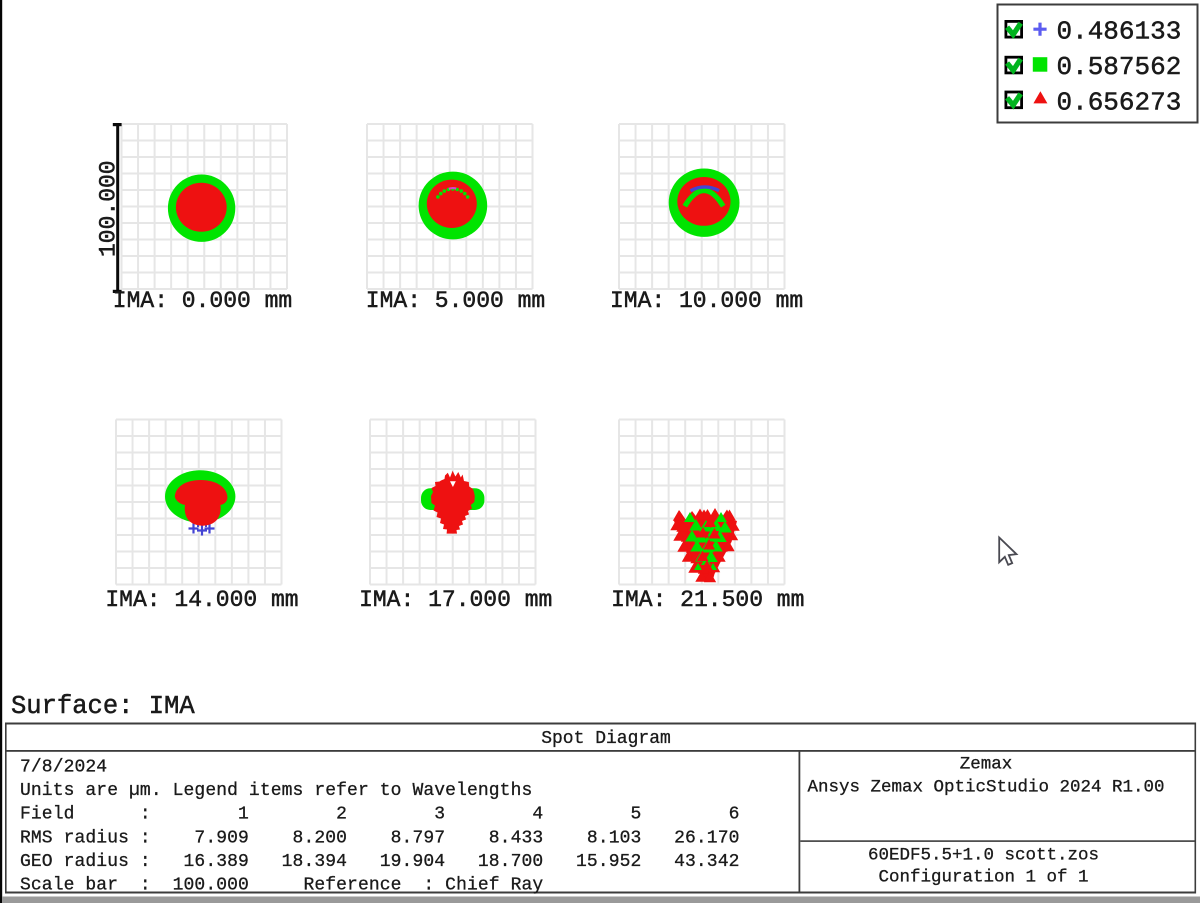 This screenshot has height=903, width=1200. I want to click on svg-text:Field : 1 2: Field : 1 2 3 4 5 6, so click(380, 815).